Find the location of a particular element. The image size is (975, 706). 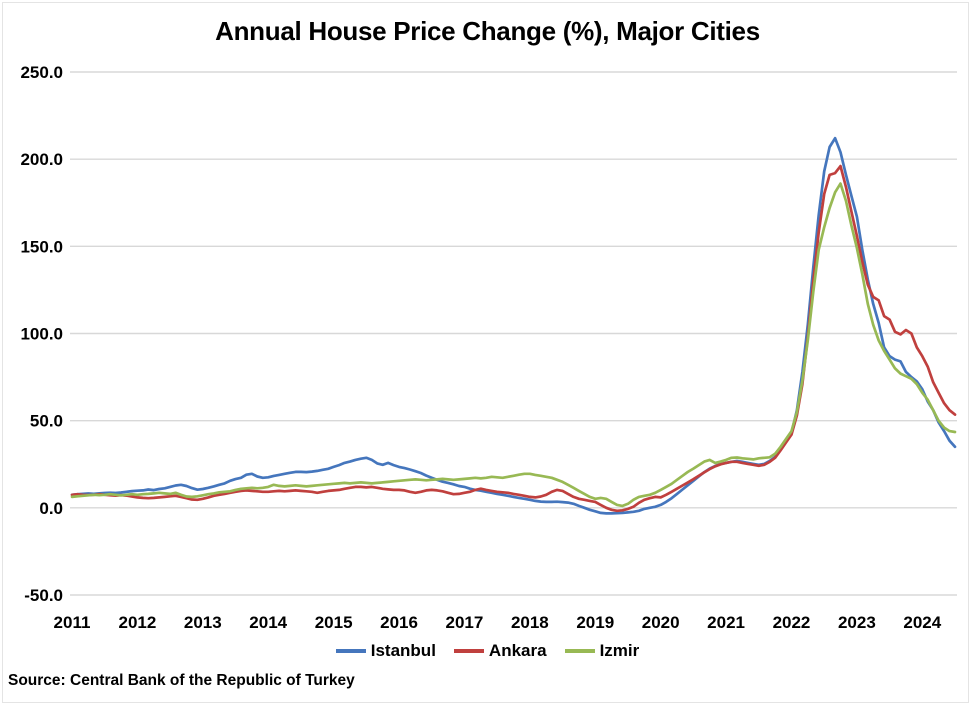

legend-label-izmir: Izmir is located at coordinates (619, 650).